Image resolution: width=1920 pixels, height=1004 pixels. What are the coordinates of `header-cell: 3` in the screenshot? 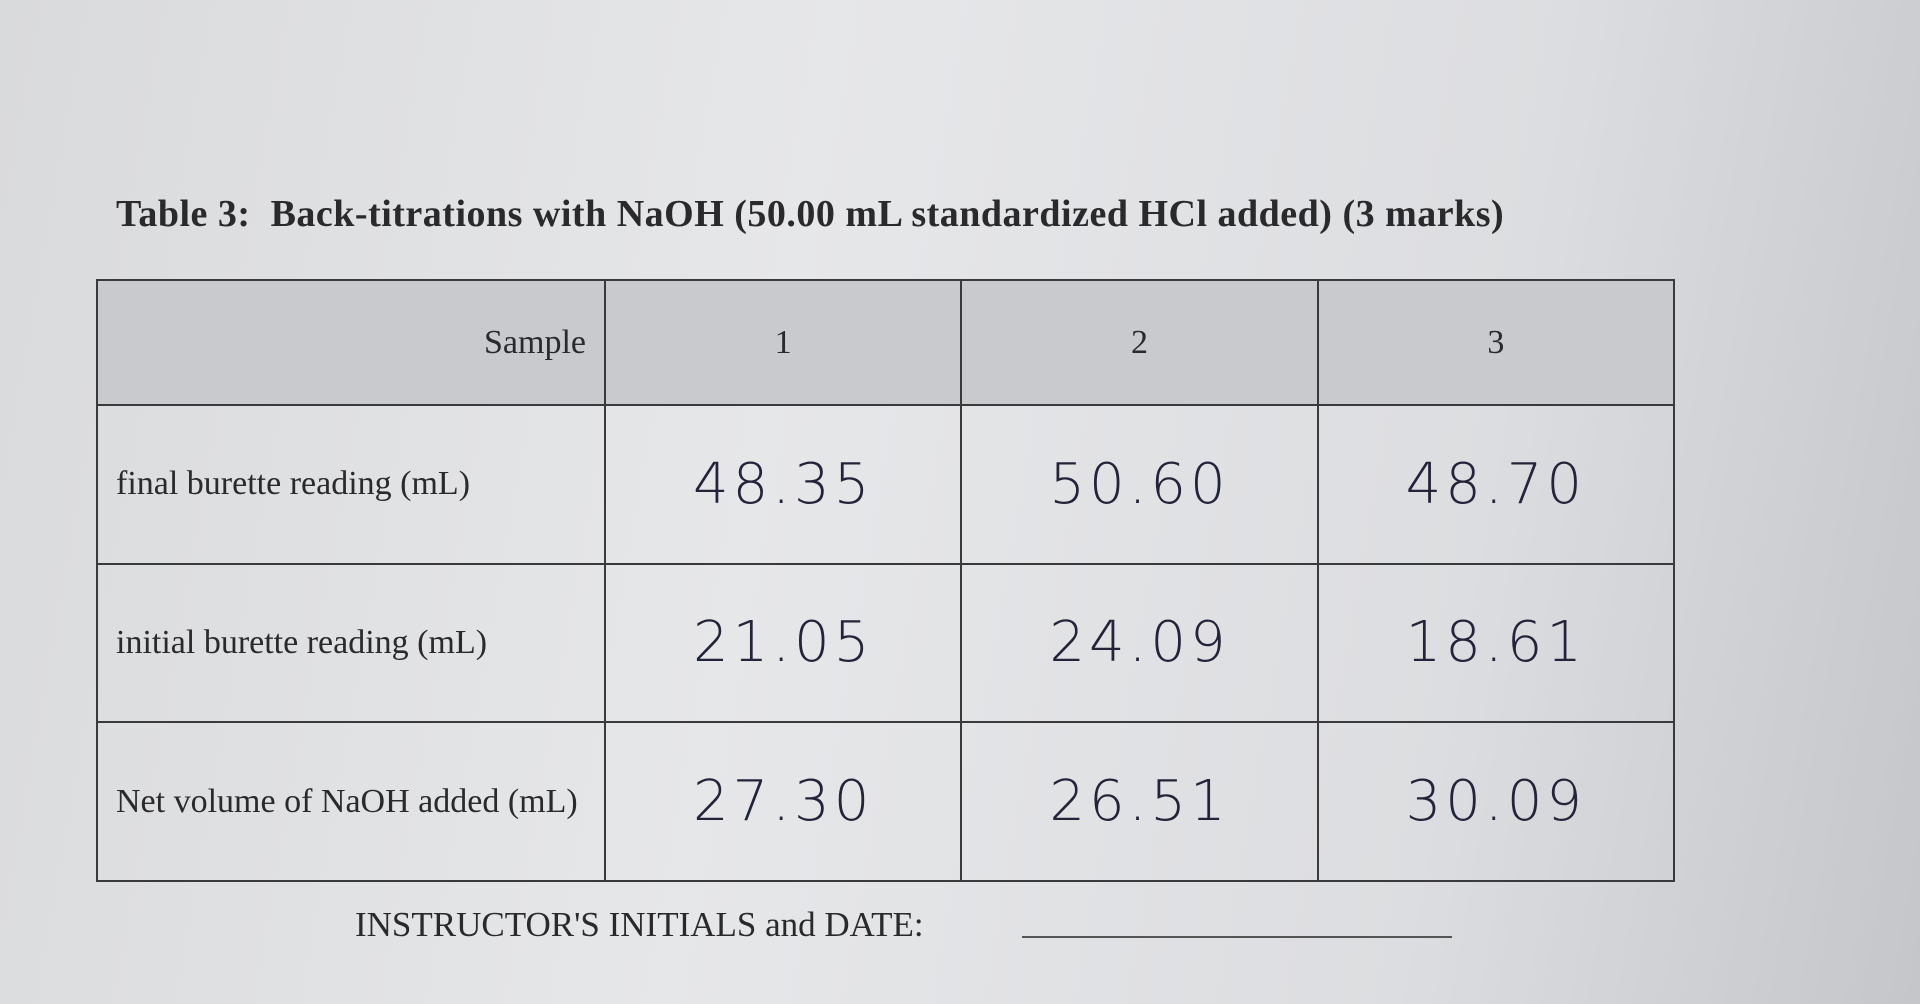 It's located at (1496, 342).